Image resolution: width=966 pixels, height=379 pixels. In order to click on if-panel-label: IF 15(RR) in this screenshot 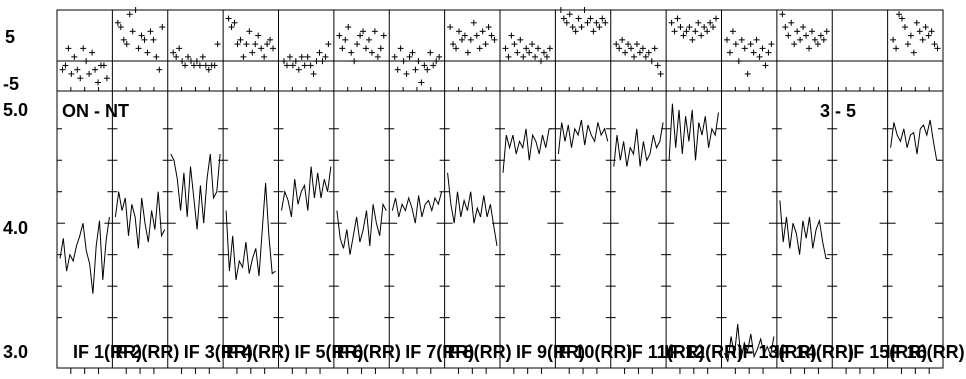, I will do `click(887, 352)`.